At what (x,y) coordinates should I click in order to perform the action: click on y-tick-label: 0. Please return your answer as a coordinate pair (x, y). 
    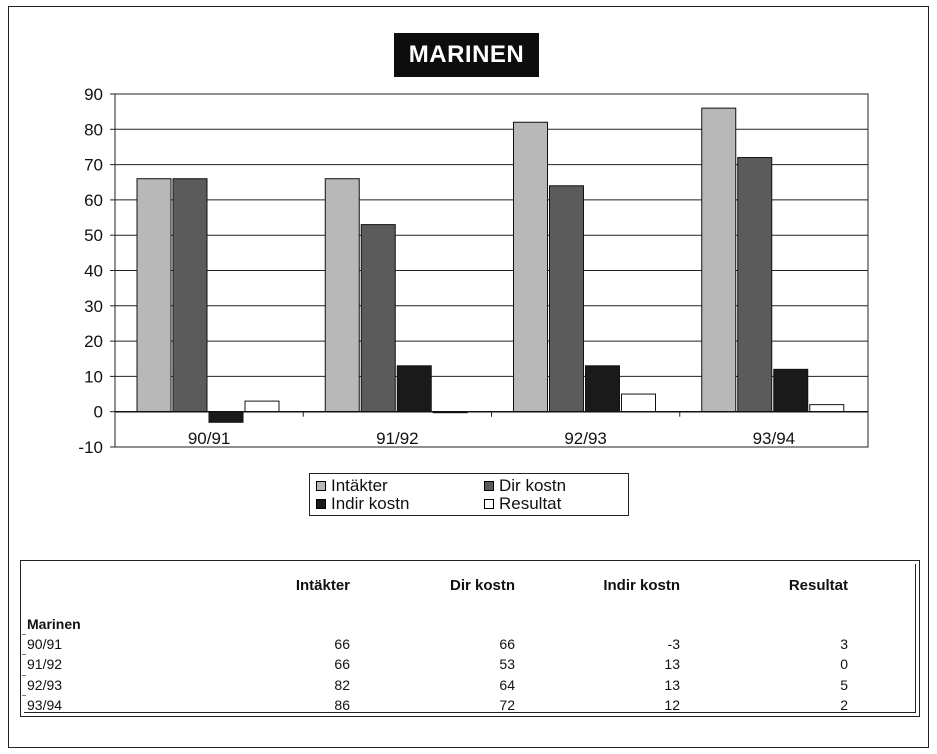
    Looking at the image, I should click on (98, 412).